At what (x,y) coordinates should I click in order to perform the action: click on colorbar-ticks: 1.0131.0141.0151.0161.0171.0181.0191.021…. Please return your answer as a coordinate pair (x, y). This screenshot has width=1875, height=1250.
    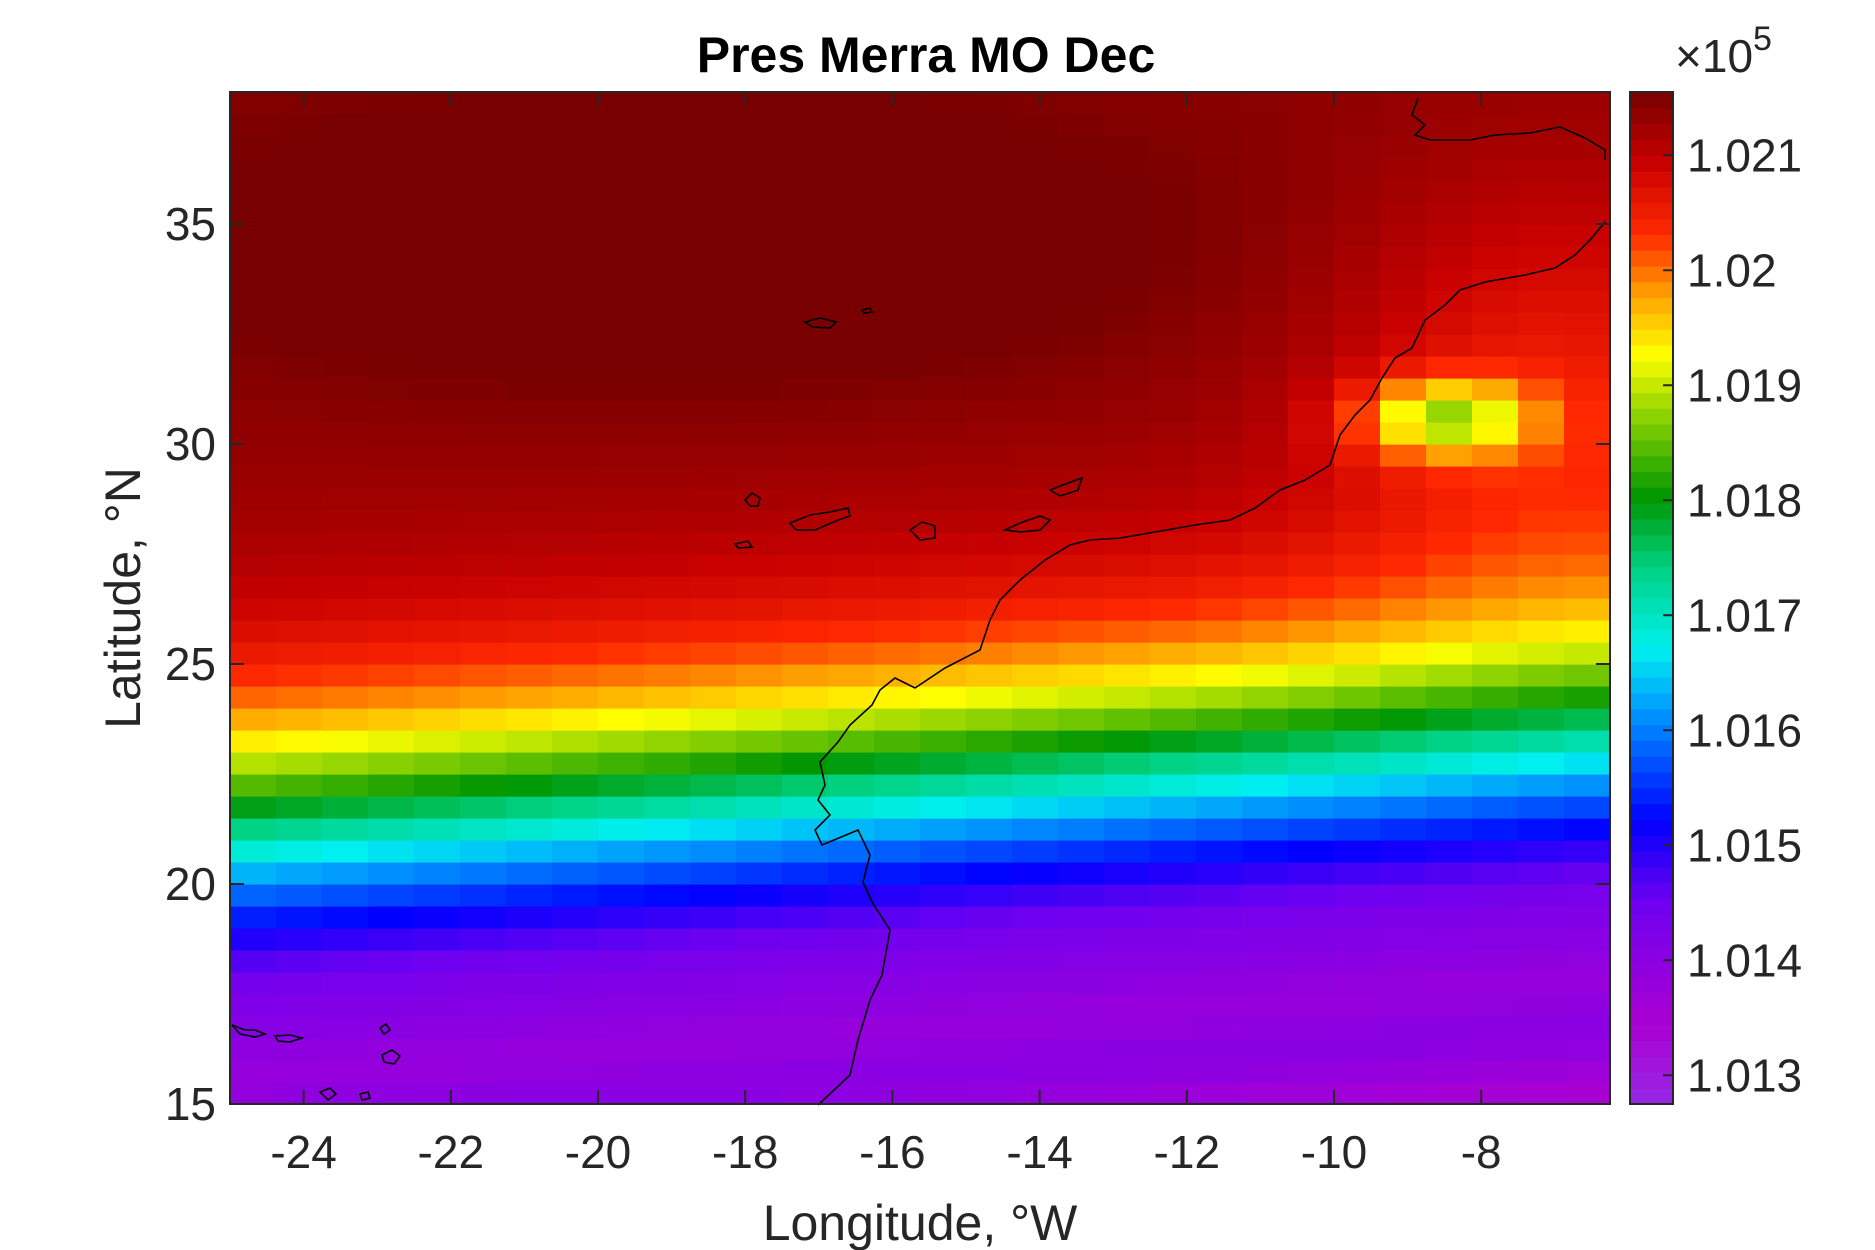
    Looking at the image, I should click on (1732, 615).